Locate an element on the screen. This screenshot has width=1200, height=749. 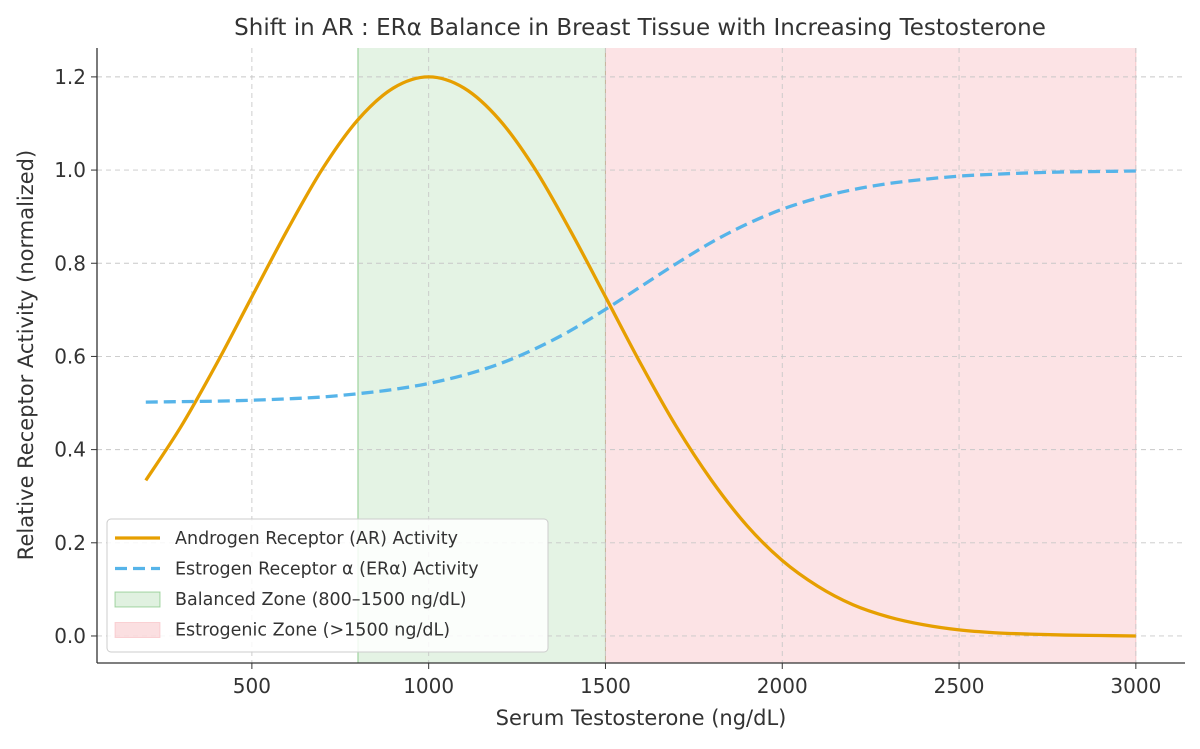
legend-box is located at coordinates (327, 585).